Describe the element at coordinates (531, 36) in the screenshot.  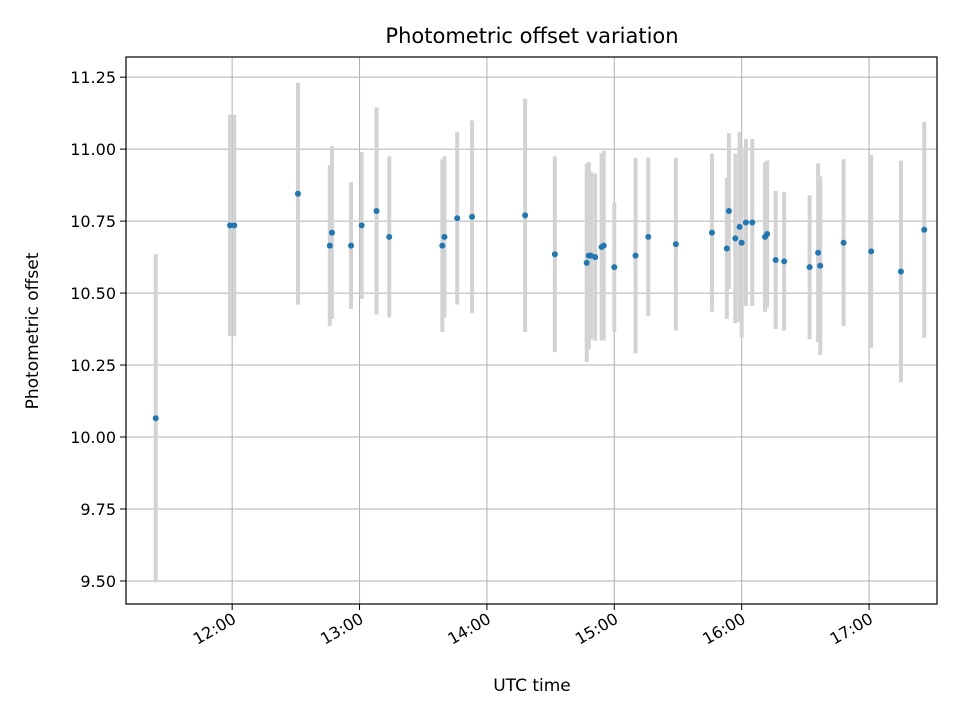
I see `chart-title: Photometric offset variation` at that location.